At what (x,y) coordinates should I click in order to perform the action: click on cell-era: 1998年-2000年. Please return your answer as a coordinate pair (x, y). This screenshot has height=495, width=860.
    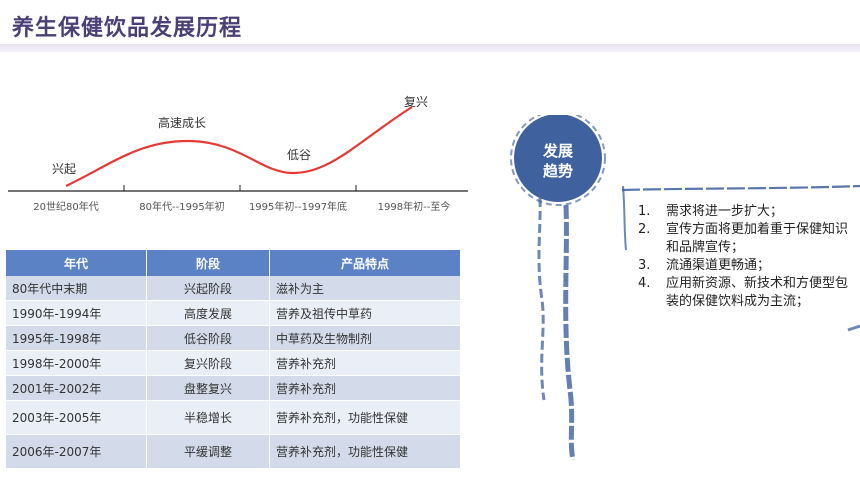
    Looking at the image, I should click on (76, 363).